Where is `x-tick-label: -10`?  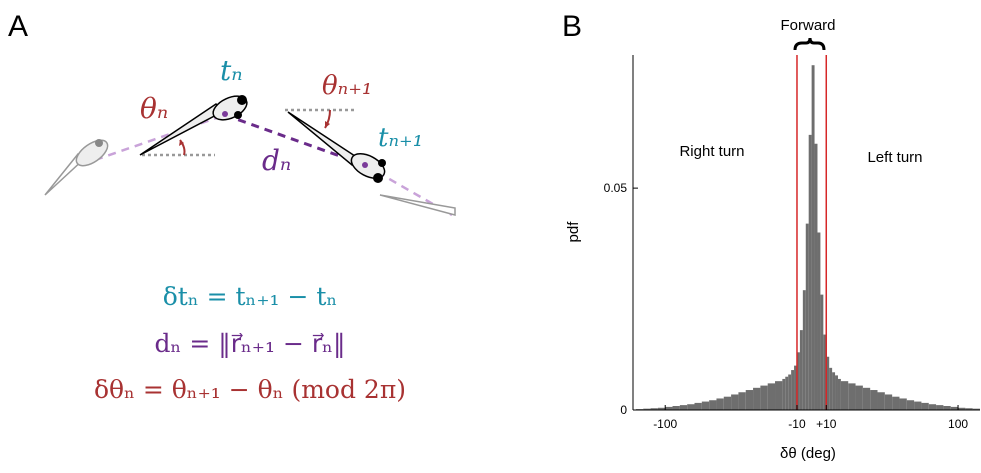 x-tick-label: -10 is located at coordinates (797, 424).